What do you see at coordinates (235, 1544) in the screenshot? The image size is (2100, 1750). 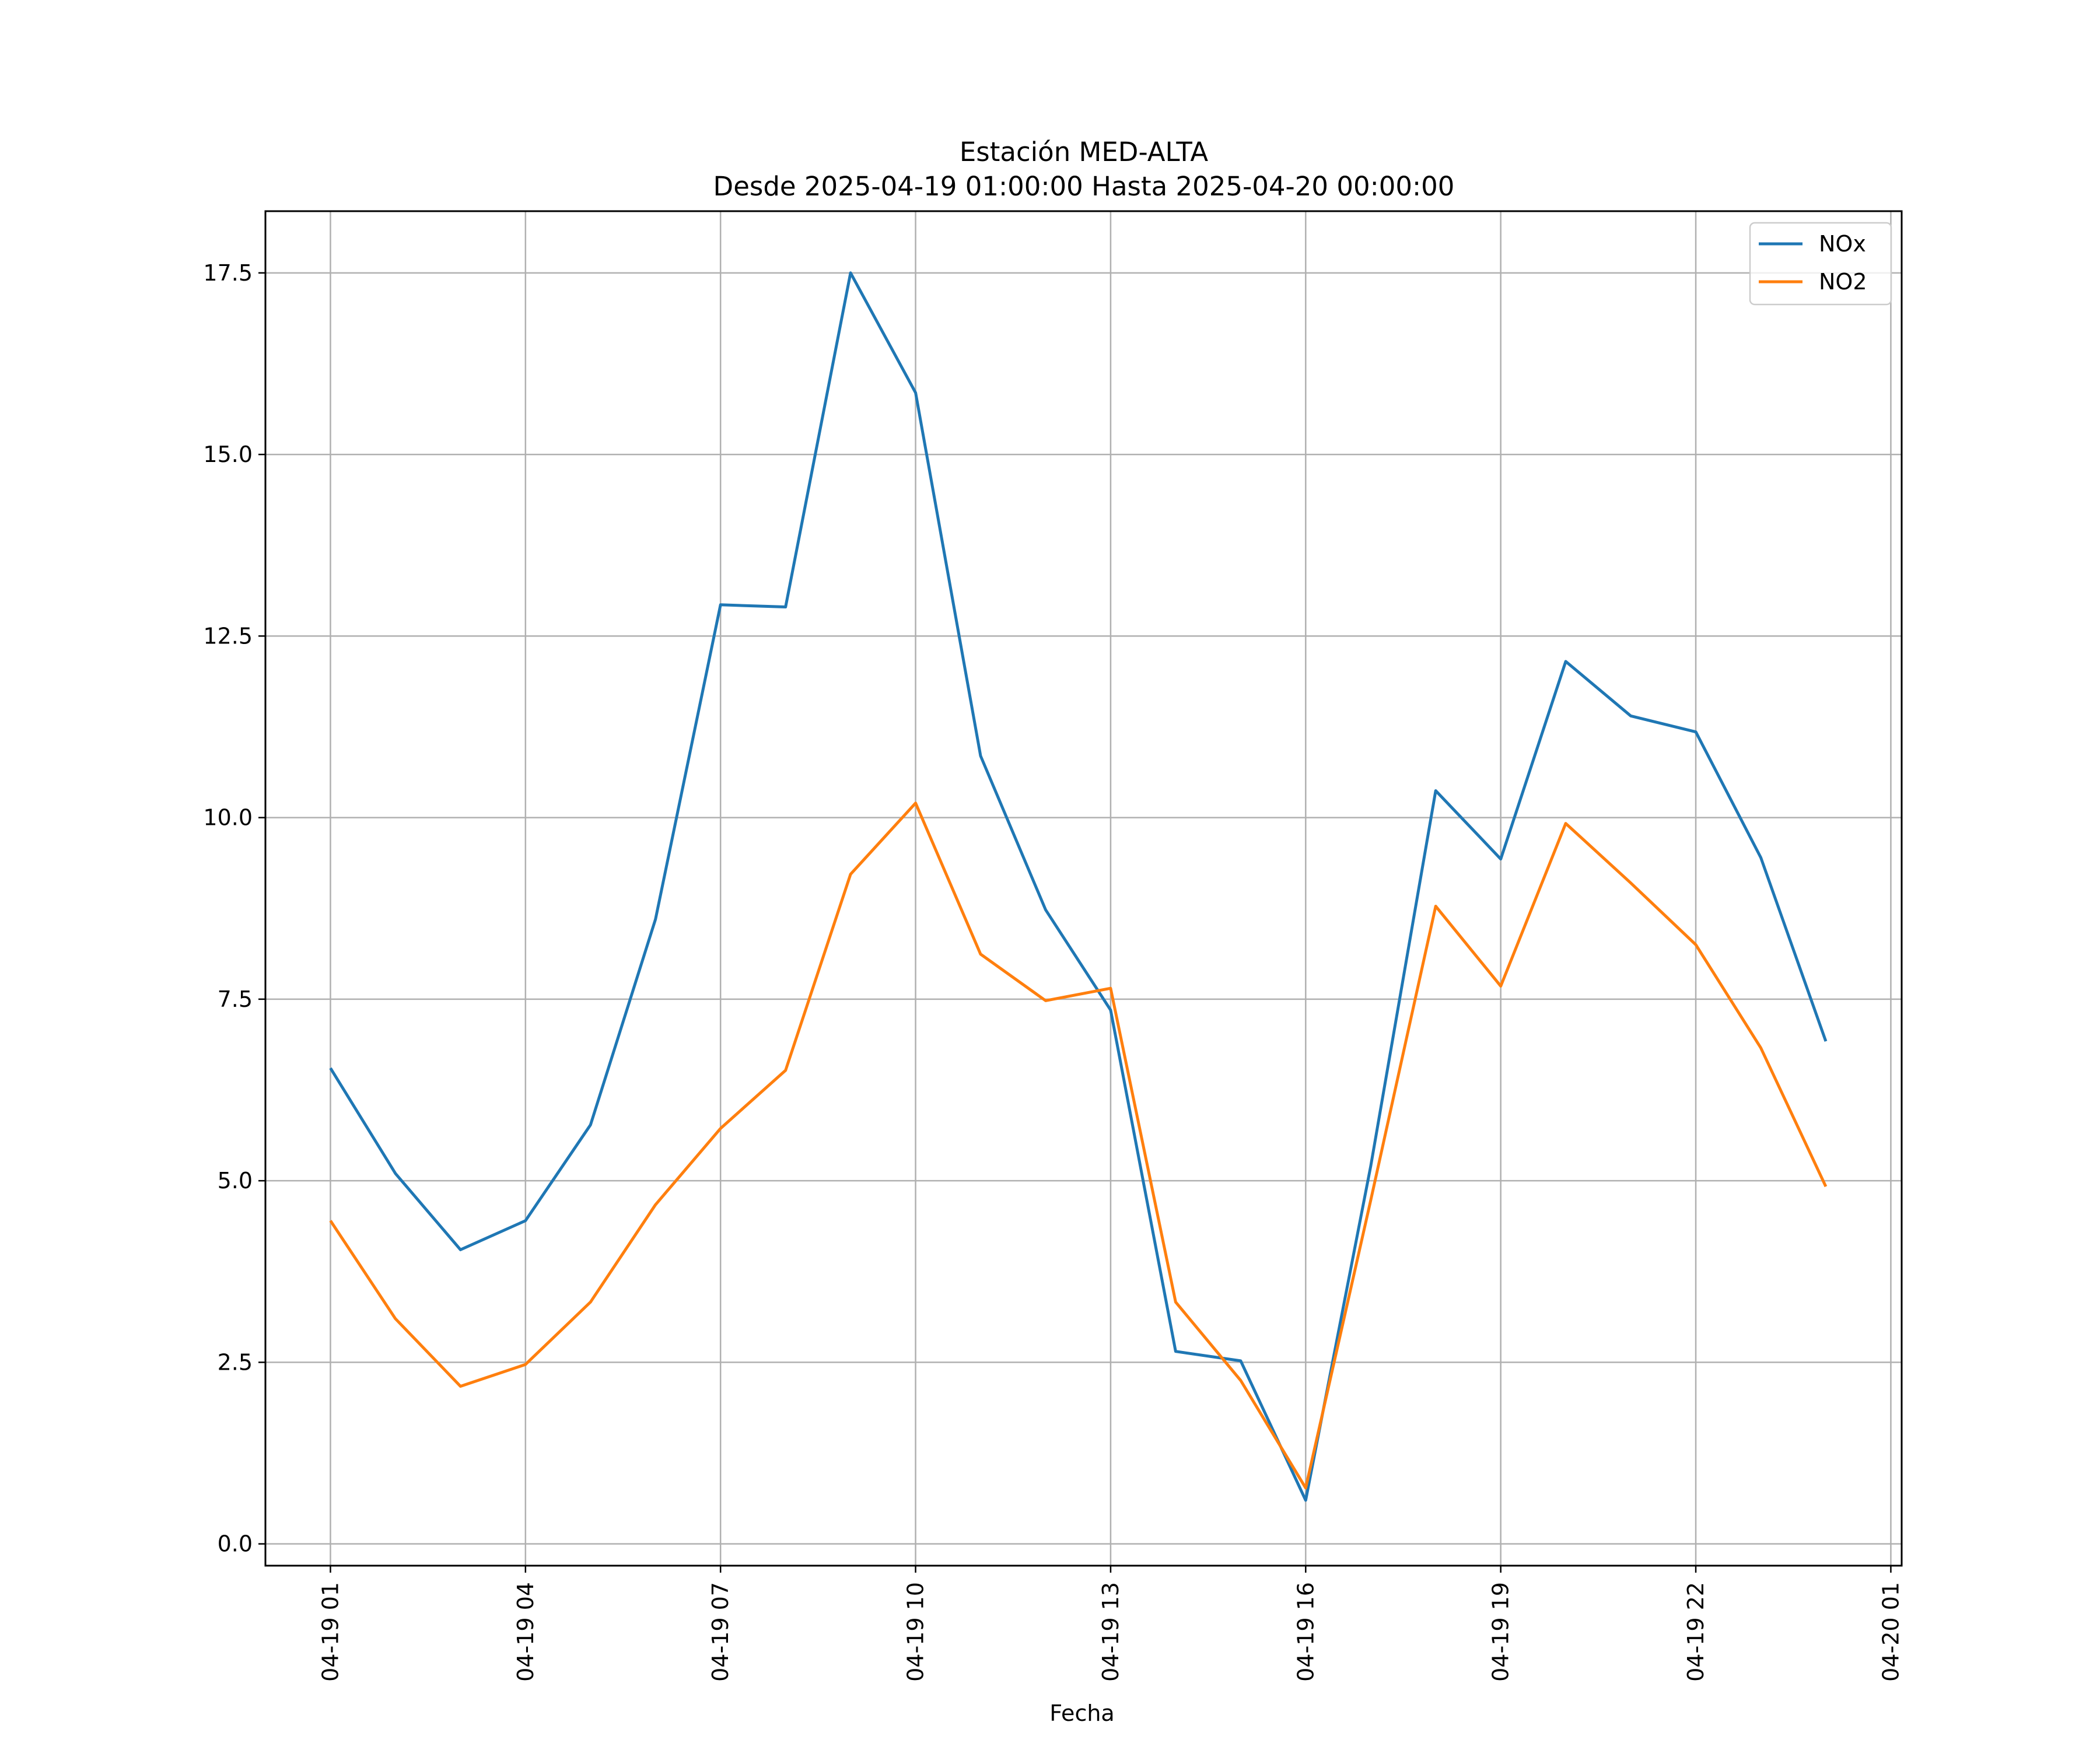 I see `y-tick-label: 0.0` at bounding box center [235, 1544].